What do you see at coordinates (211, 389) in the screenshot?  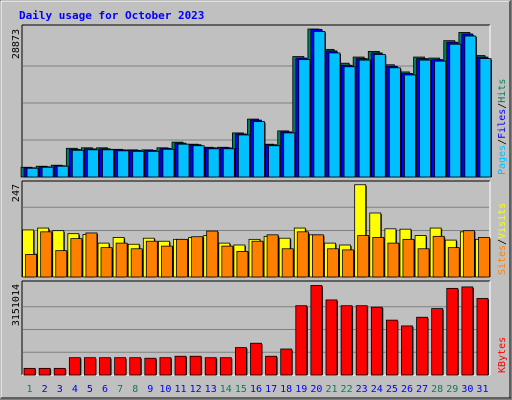 I see `day-label-13: 13` at bounding box center [211, 389].